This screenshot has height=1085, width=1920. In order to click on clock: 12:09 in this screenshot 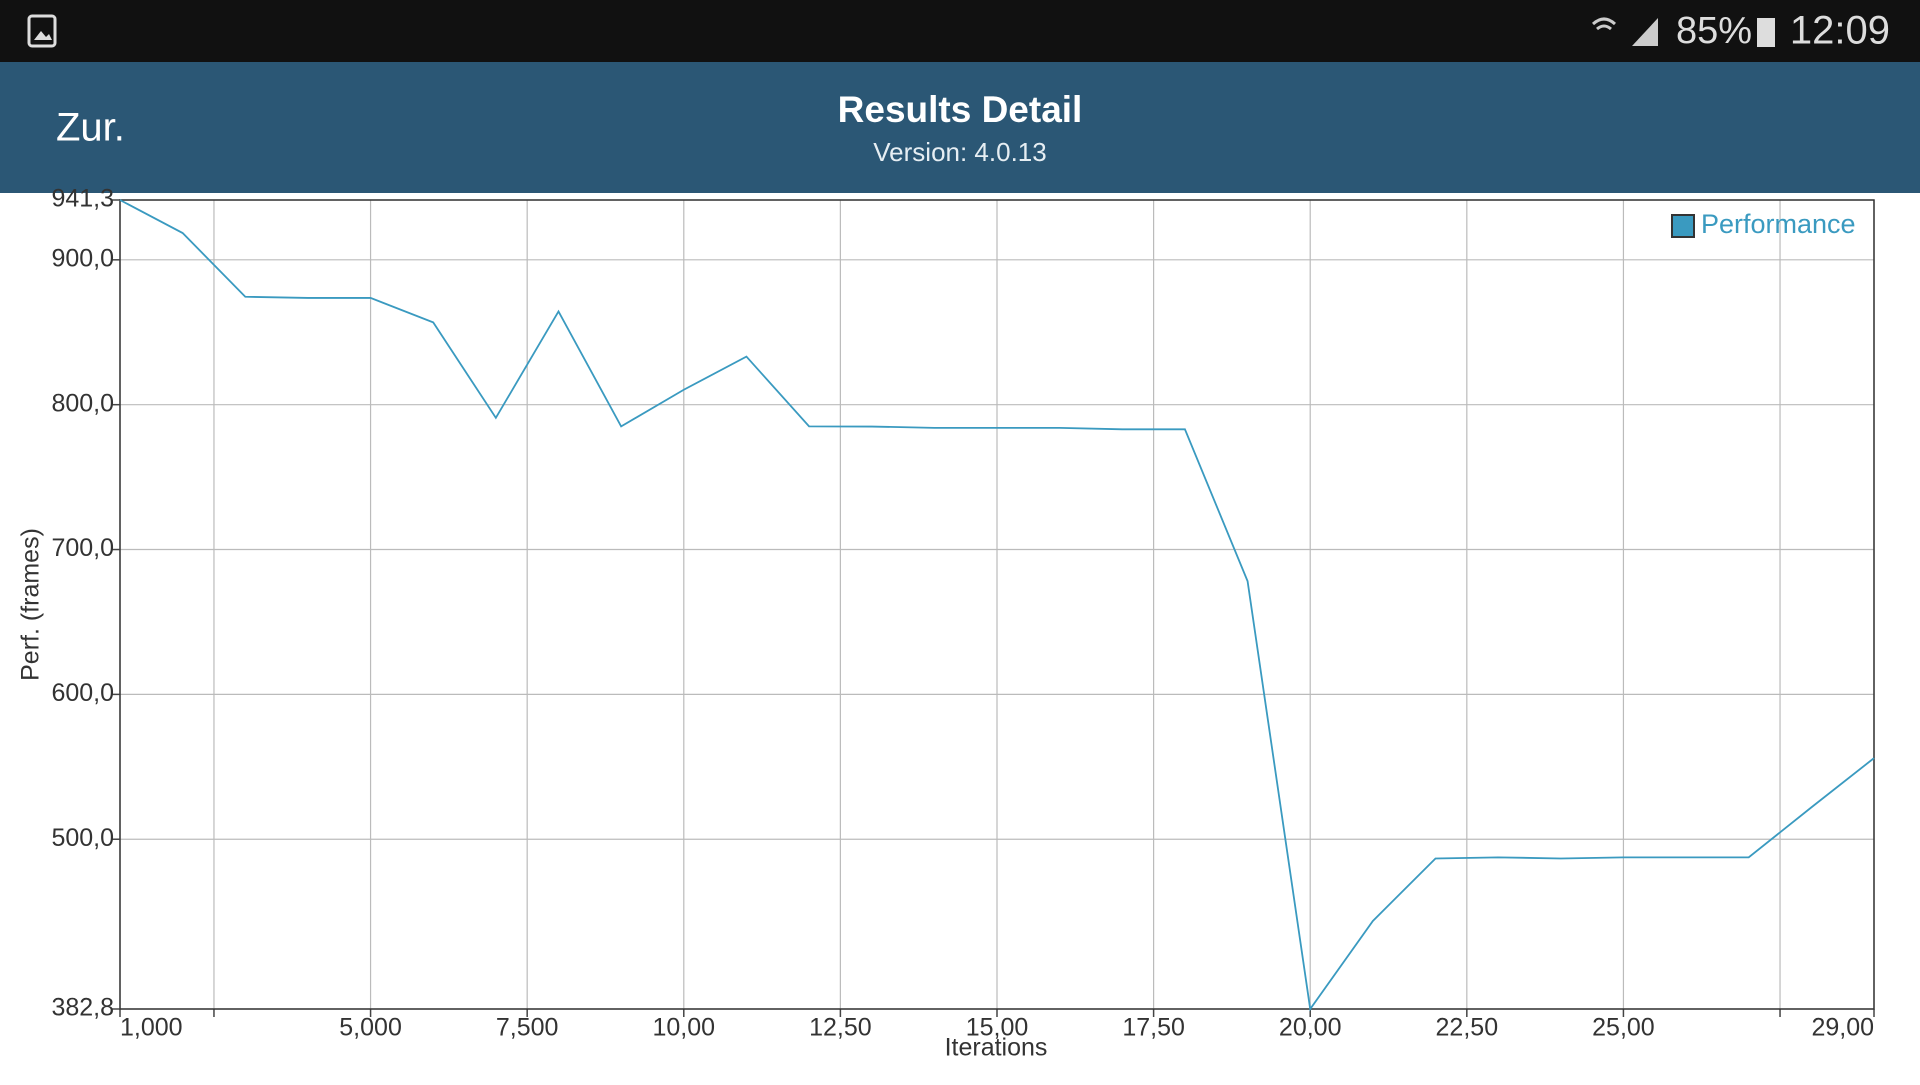, I will do `click(1840, 31)`.